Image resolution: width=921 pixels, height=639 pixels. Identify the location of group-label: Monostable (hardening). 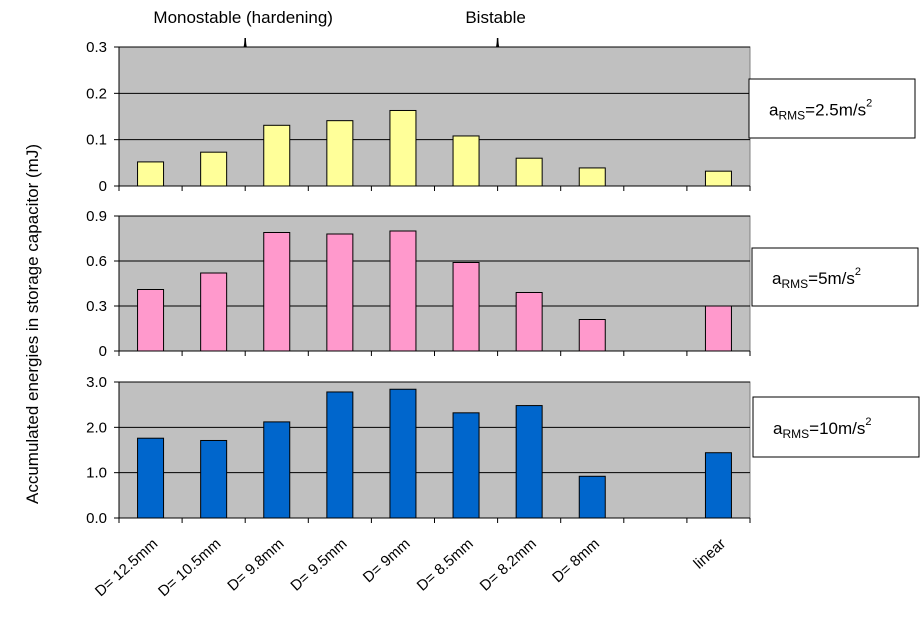
(243, 17).